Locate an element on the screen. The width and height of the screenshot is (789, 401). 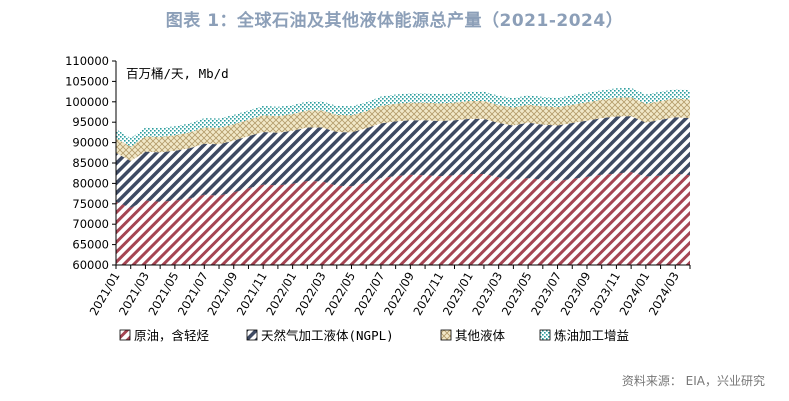
series-gain-area is located at coordinates (403, 117).